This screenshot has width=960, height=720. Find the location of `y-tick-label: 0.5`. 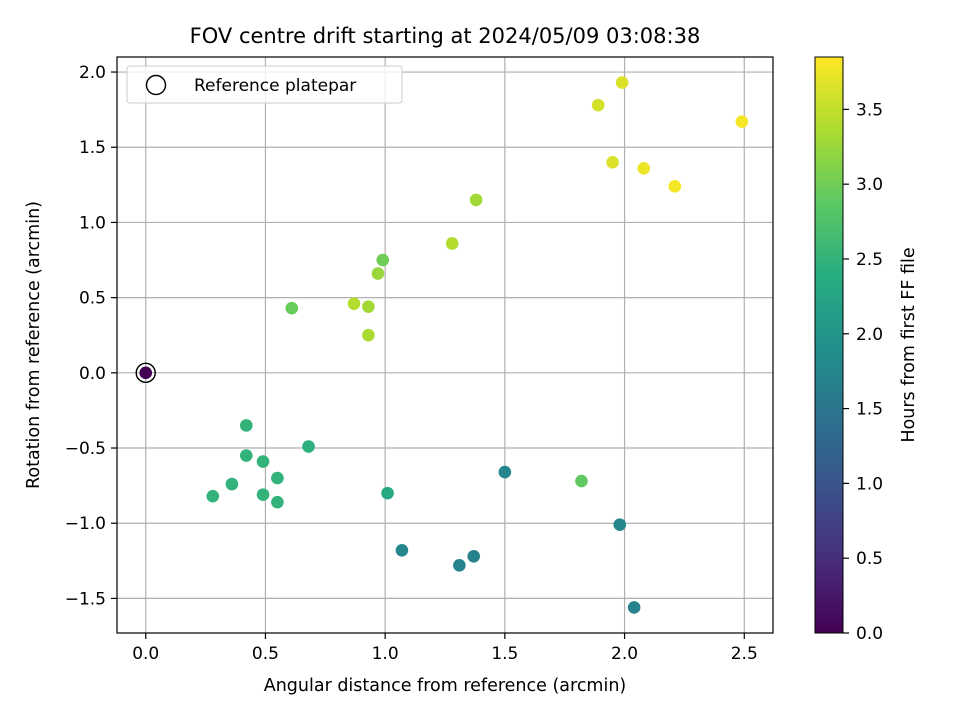

y-tick-label: 0.5 is located at coordinates (92, 299).